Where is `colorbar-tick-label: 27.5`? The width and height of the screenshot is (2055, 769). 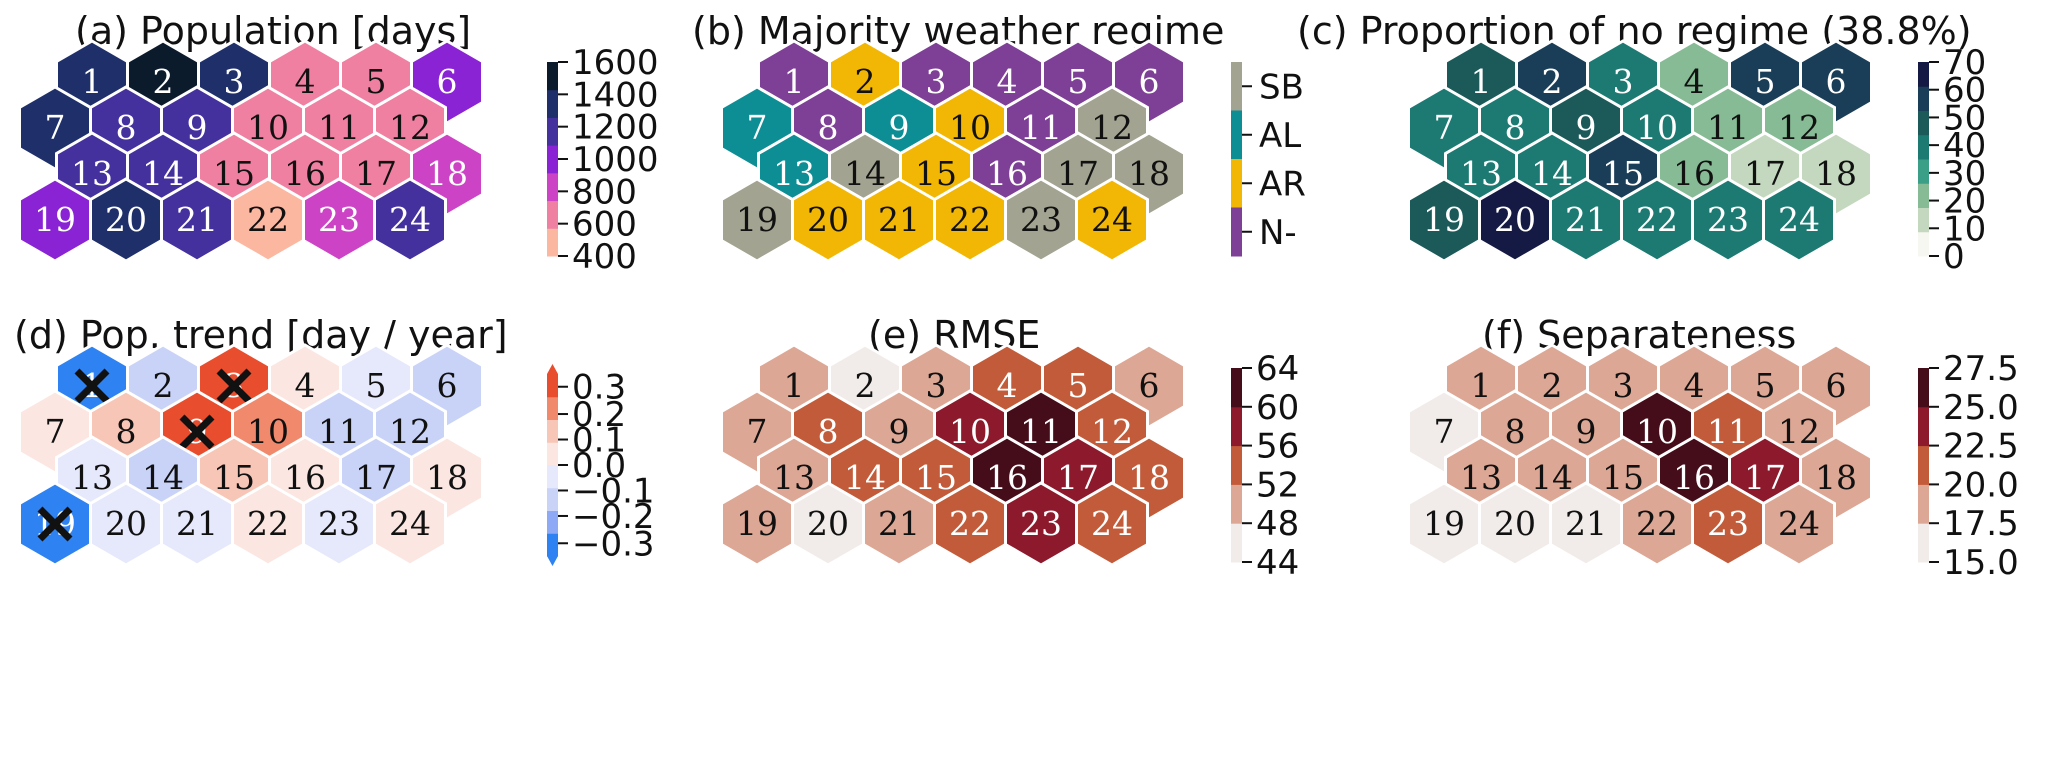
colorbar-tick-label: 27.5 is located at coordinates (1981, 369).